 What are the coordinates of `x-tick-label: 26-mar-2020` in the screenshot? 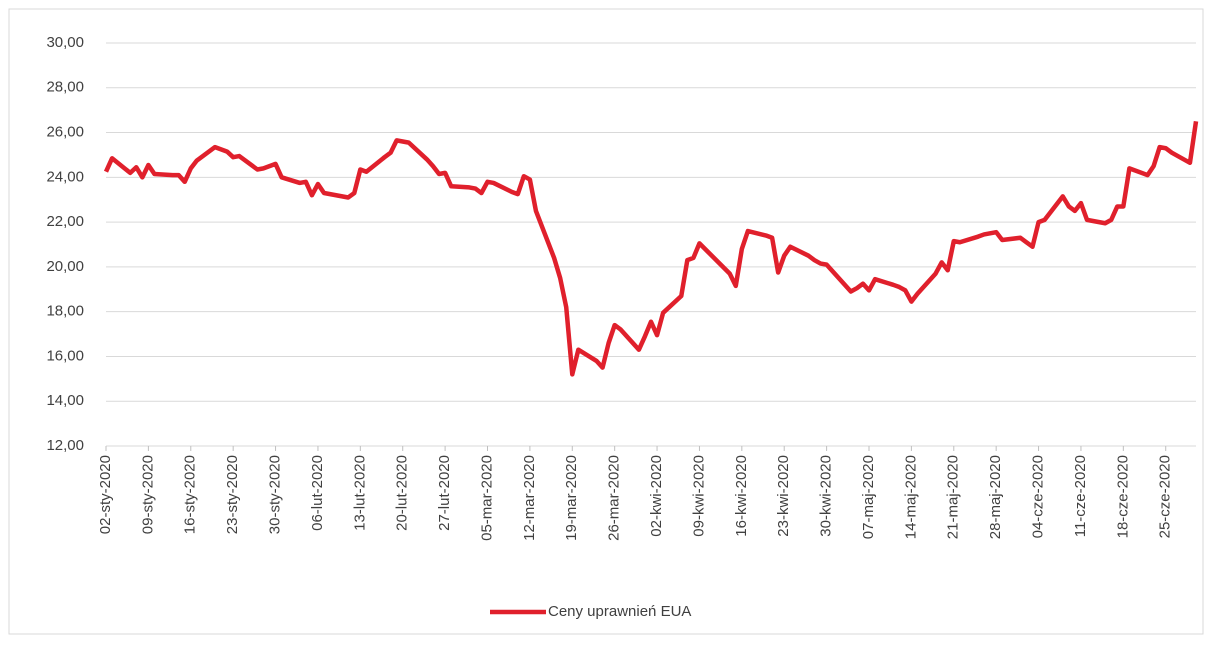 It's located at (614, 498).